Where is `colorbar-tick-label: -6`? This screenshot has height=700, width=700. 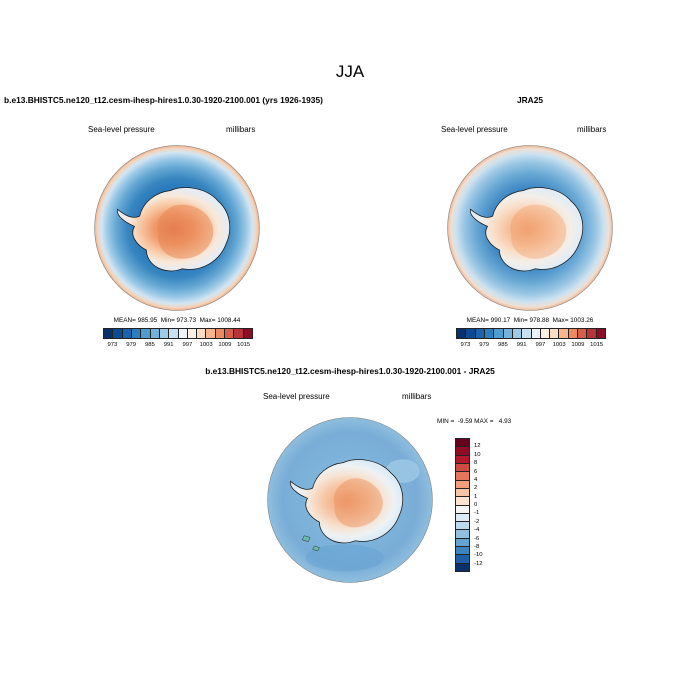 colorbar-tick-label: -6 is located at coordinates (477, 538).